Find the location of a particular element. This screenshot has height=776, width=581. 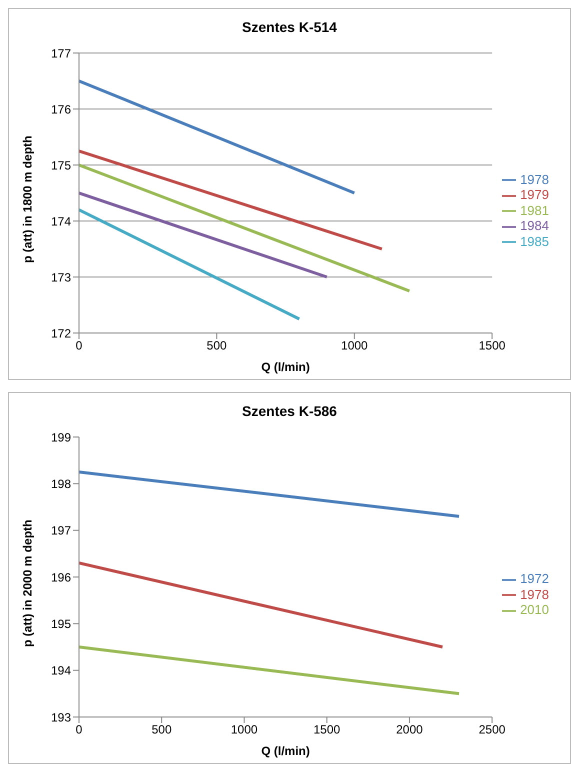

legend-label: 1972 is located at coordinates (534, 578).